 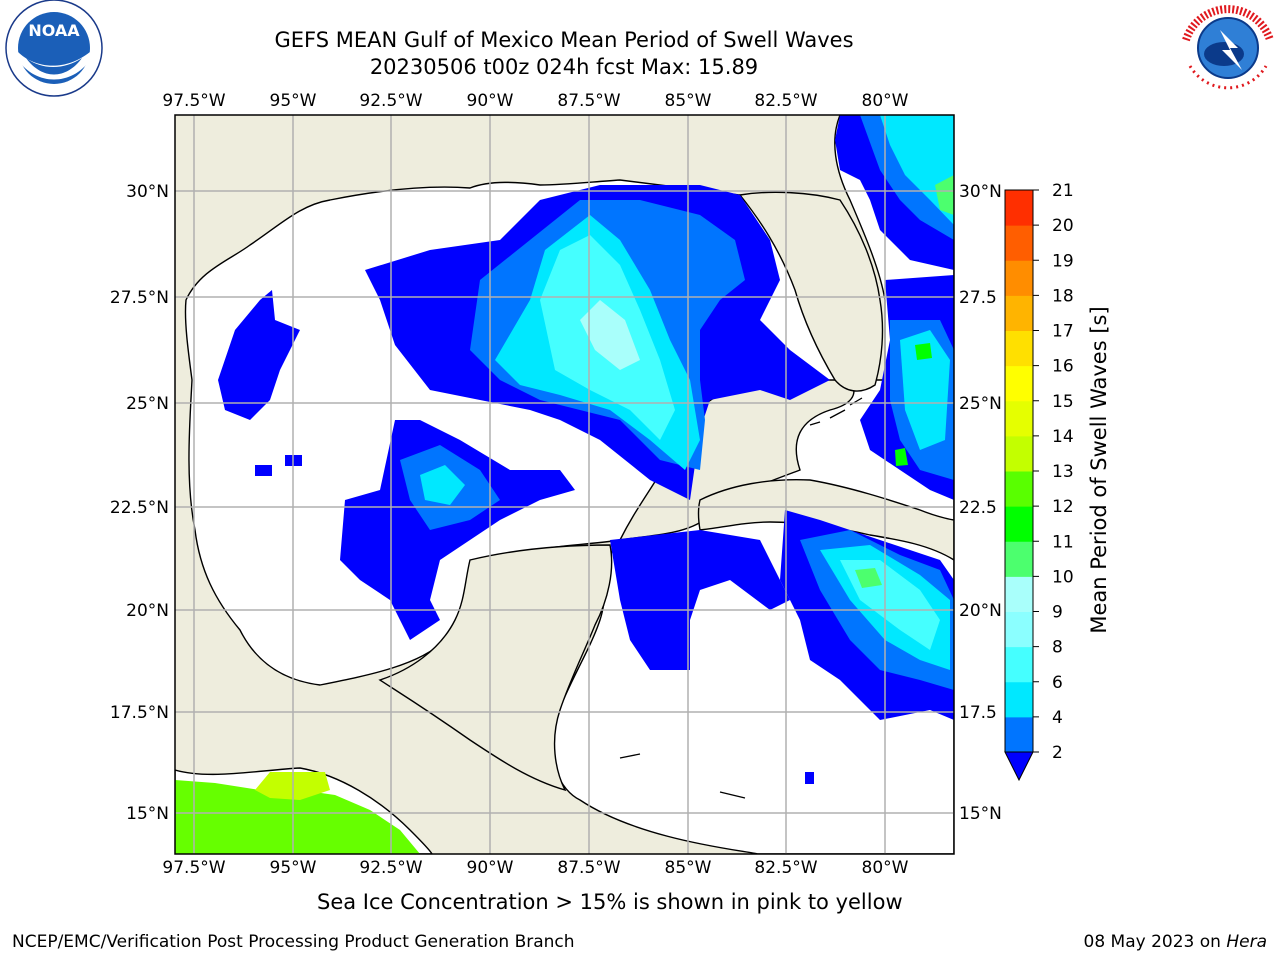 I want to click on colorbar-tick-label: 2, so click(x=1057, y=753).